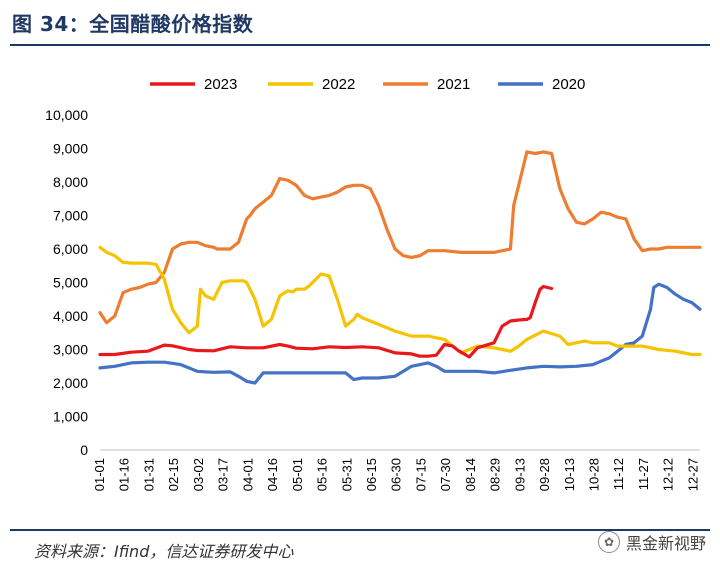  Describe the element at coordinates (519, 474) in the screenshot. I see `x-tick-label: 09-13` at that location.